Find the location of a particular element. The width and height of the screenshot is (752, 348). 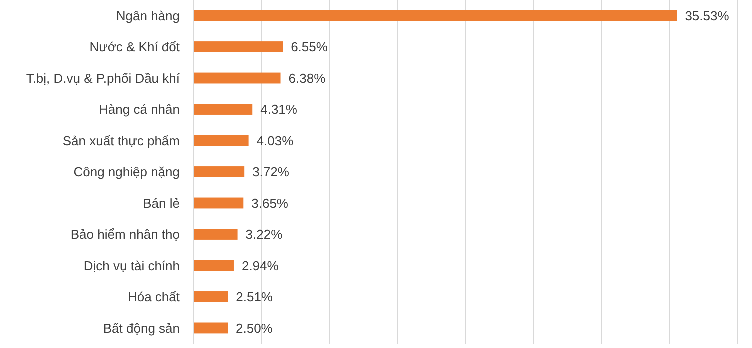

data-label: 6.38% is located at coordinates (307, 78).